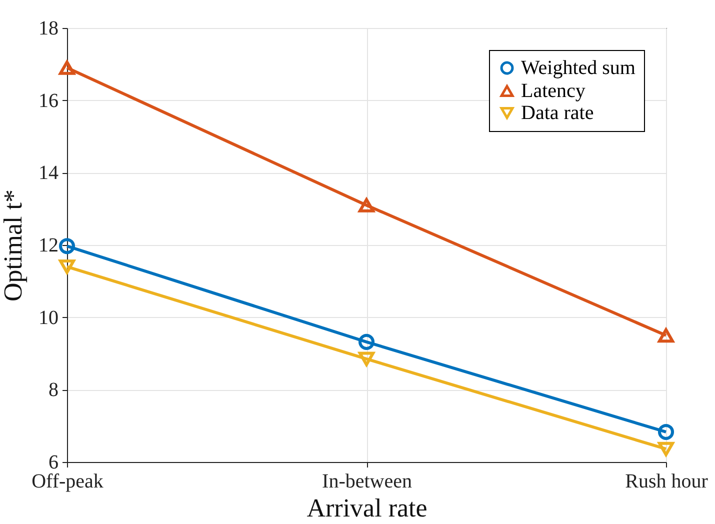  Describe the element at coordinates (48, 317) in the screenshot. I see `y-tick-label: 10` at that location.